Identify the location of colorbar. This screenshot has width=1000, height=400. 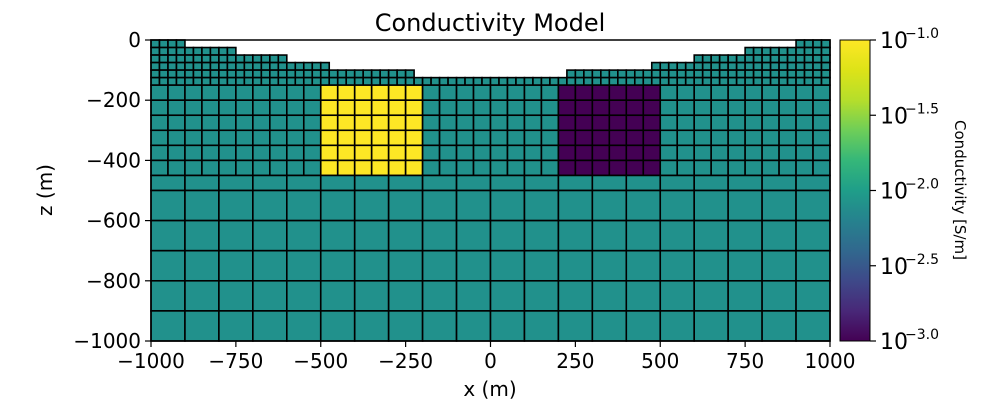
(855, 190).